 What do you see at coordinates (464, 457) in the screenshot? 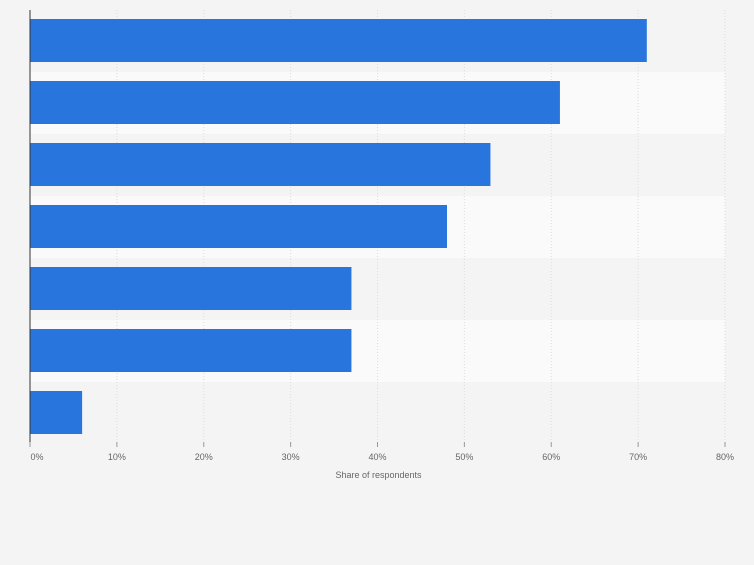
I see `tick-label: 50%` at bounding box center [464, 457].